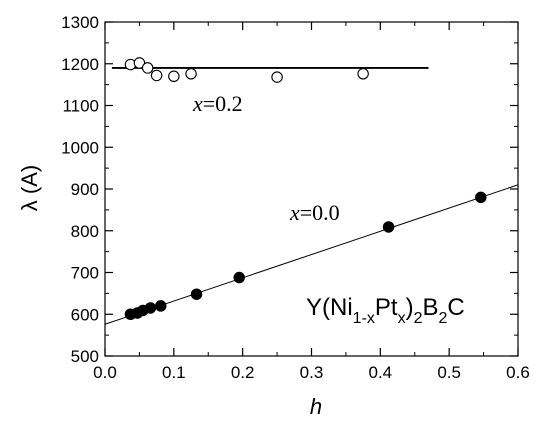 This screenshot has width=540, height=421. What do you see at coordinates (381, 372) in the screenshot?
I see `x-tick-label: 0.4` at bounding box center [381, 372].